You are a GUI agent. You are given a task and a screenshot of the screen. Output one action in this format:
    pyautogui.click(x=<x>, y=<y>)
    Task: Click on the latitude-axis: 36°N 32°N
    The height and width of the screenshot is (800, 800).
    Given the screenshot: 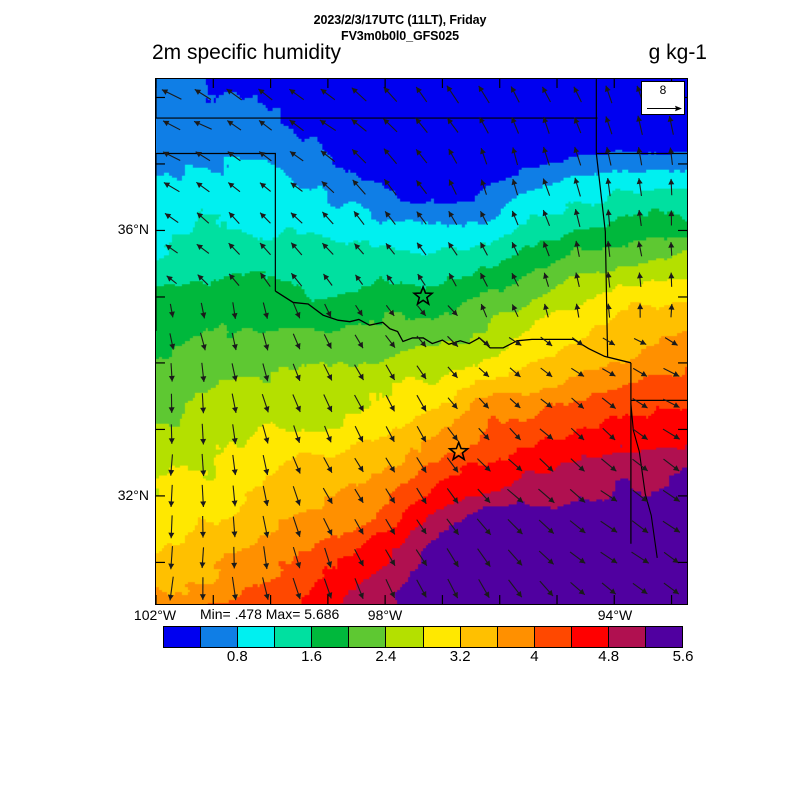 What is the action you would take?
    pyautogui.click(x=117, y=341)
    